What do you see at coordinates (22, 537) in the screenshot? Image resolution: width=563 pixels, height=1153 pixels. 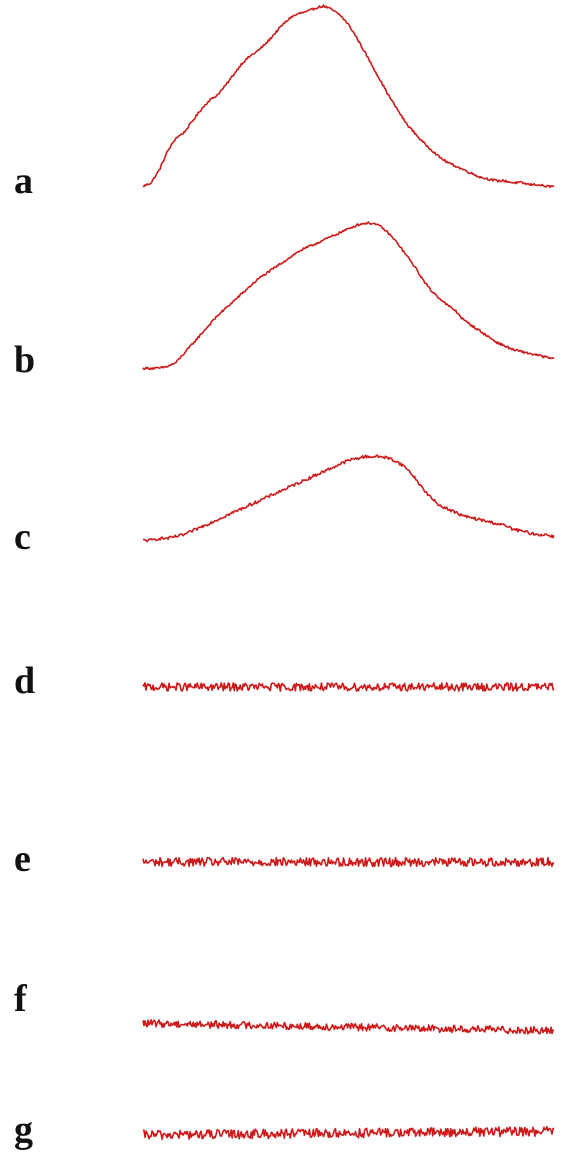 I see `panel-label-c: c` at bounding box center [22, 537].